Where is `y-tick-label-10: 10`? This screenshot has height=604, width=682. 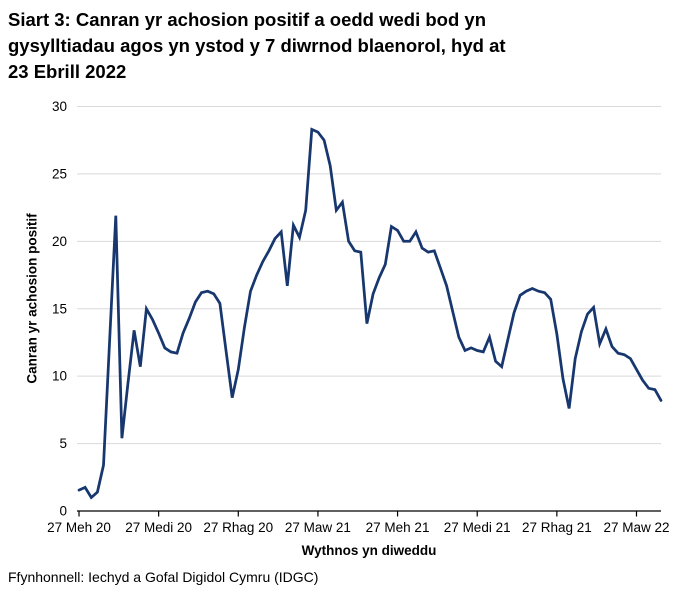
y-tick-label-10: 10 is located at coordinates (59, 376).